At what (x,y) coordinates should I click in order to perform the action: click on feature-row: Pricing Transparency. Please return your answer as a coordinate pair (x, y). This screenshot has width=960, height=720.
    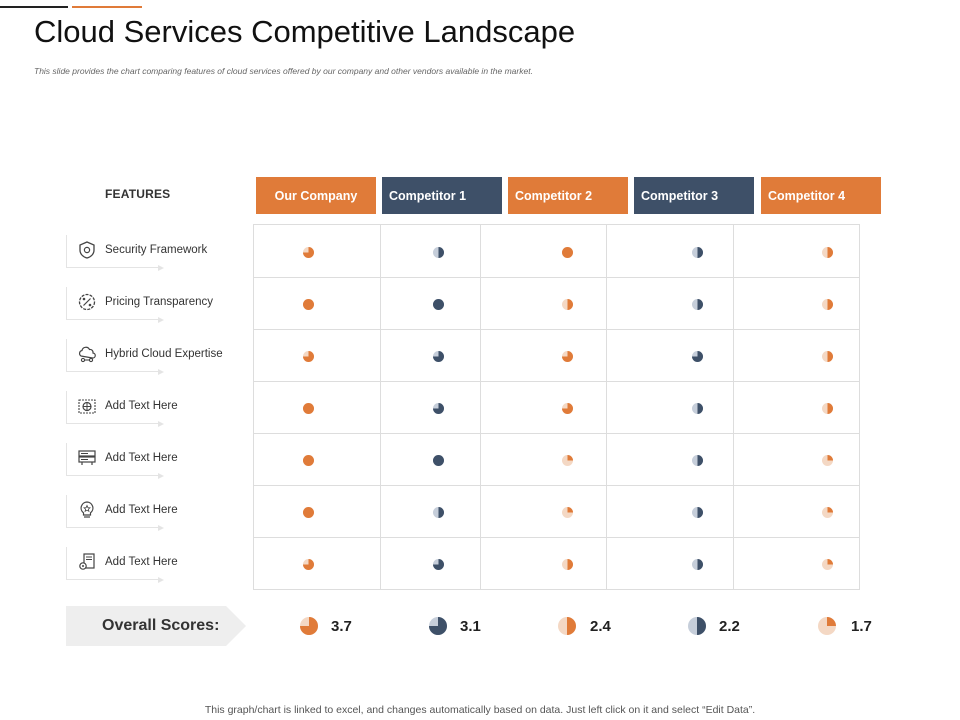
    Looking at the image, I should click on (156, 304).